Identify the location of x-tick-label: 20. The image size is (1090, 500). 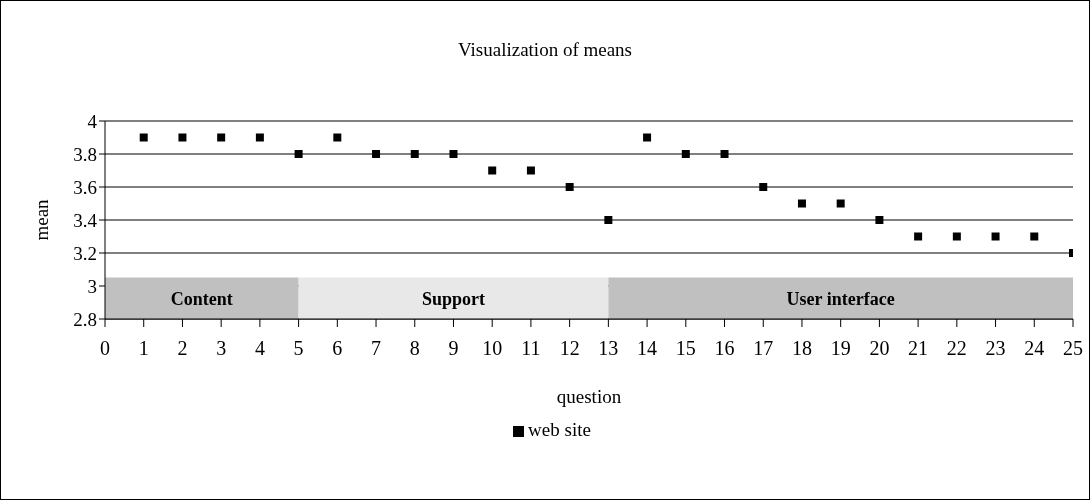
(879, 348).